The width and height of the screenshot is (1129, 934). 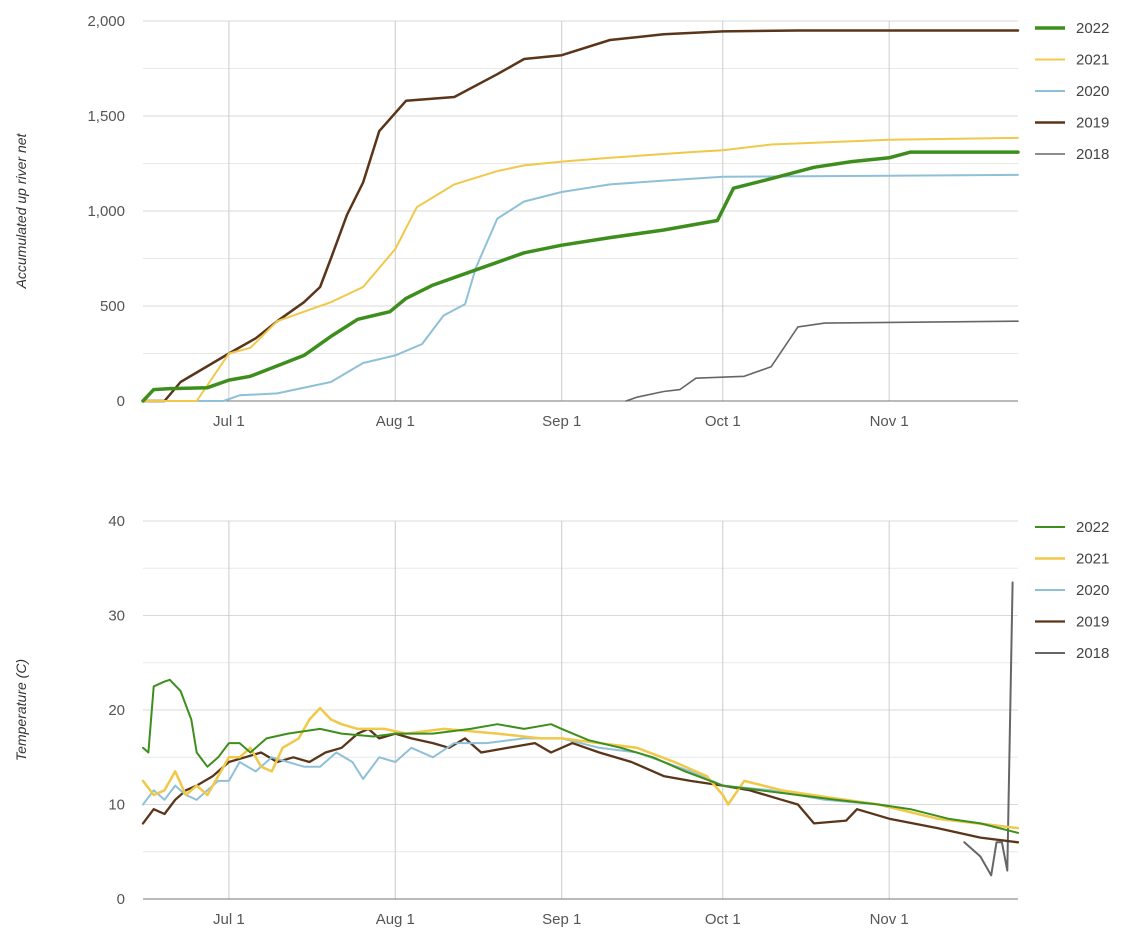 What do you see at coordinates (121, 899) in the screenshot?
I see `lower-y-tick-label: 0` at bounding box center [121, 899].